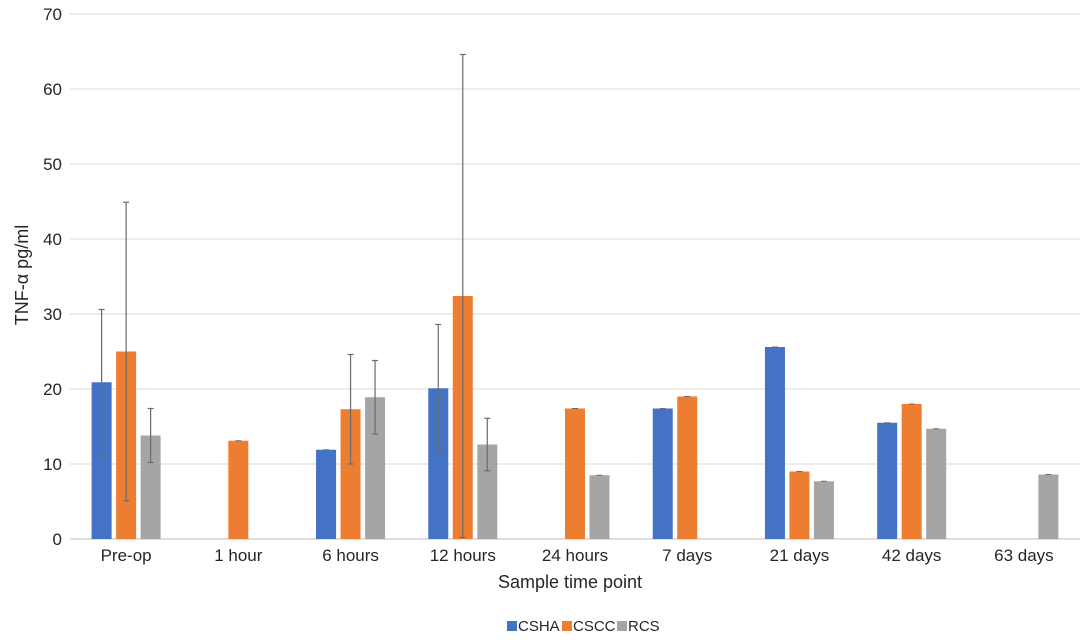 This screenshot has height=640, width=1080. Describe the element at coordinates (52, 389) in the screenshot. I see `y-tick-label: 20` at that location.